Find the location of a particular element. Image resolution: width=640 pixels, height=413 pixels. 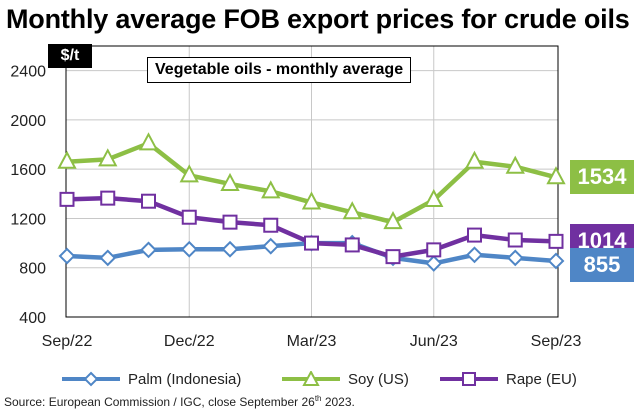

end-value-badge-soy: 1534 is located at coordinates (602, 177).